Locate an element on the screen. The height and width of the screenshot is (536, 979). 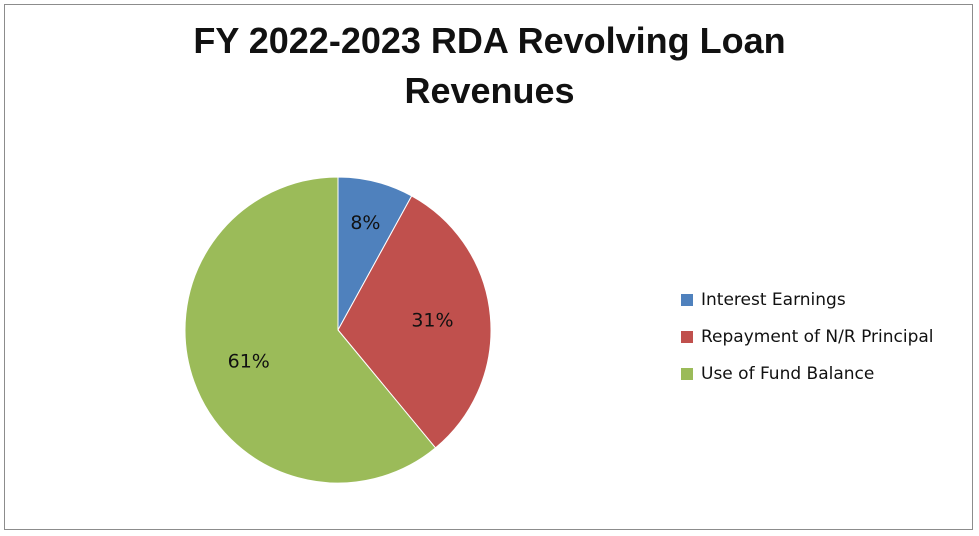
legend-item-interest-earnings: Interest Earnings is located at coordinates (807, 299).